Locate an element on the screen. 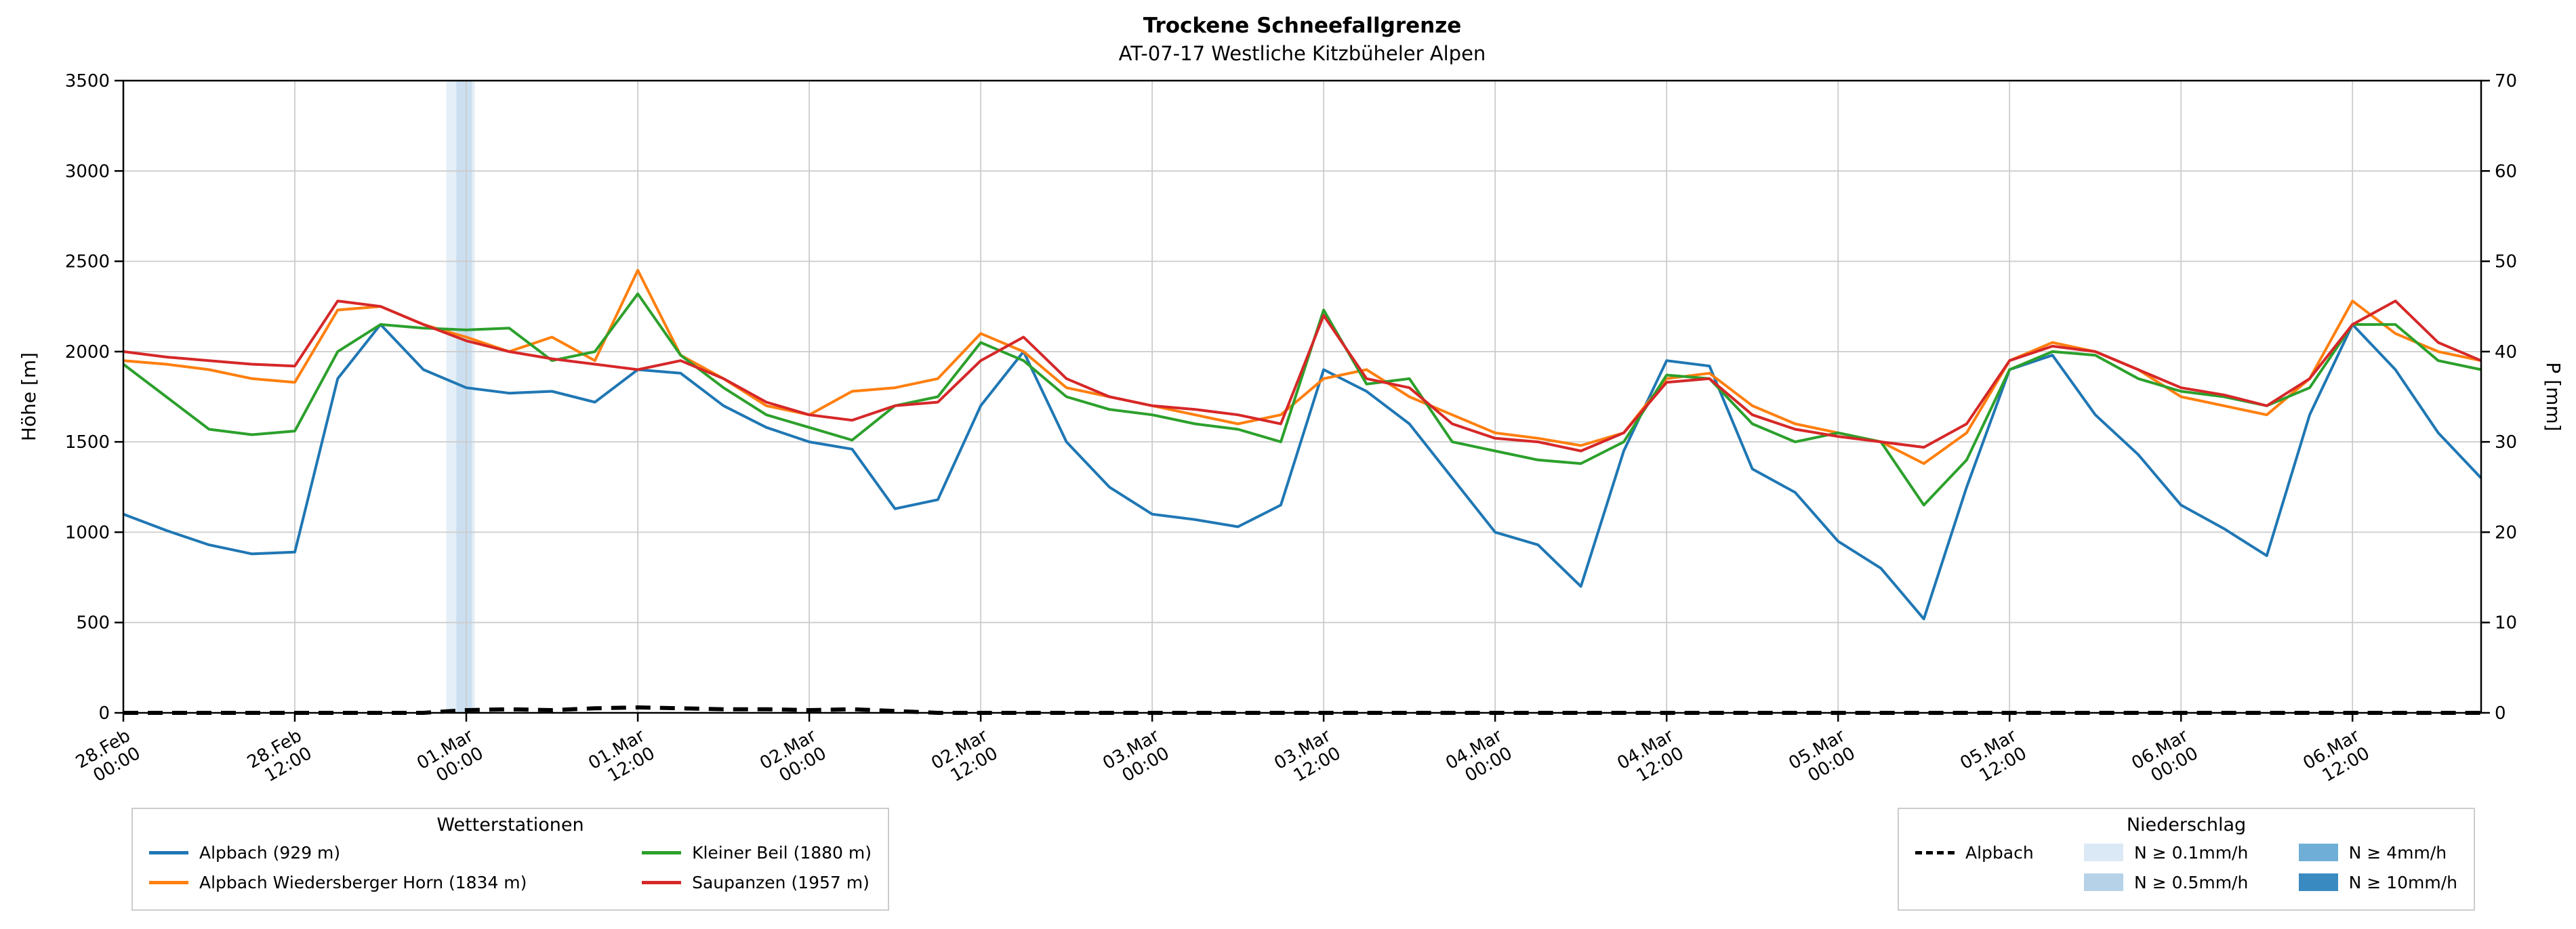 Image resolution: width=2576 pixels, height=929 pixels. x-tick-label: 28.Feb12:00 is located at coordinates (280, 759).